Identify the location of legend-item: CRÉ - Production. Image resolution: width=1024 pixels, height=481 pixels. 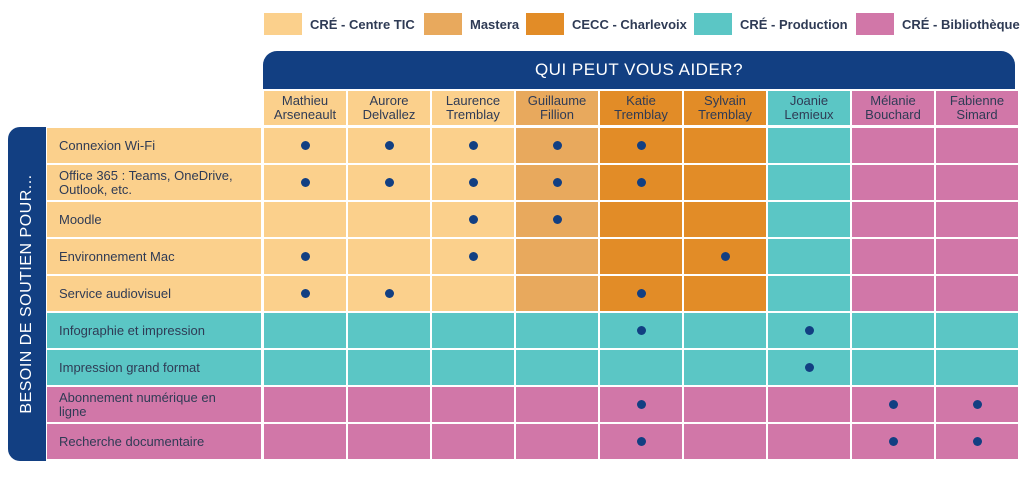
(771, 24).